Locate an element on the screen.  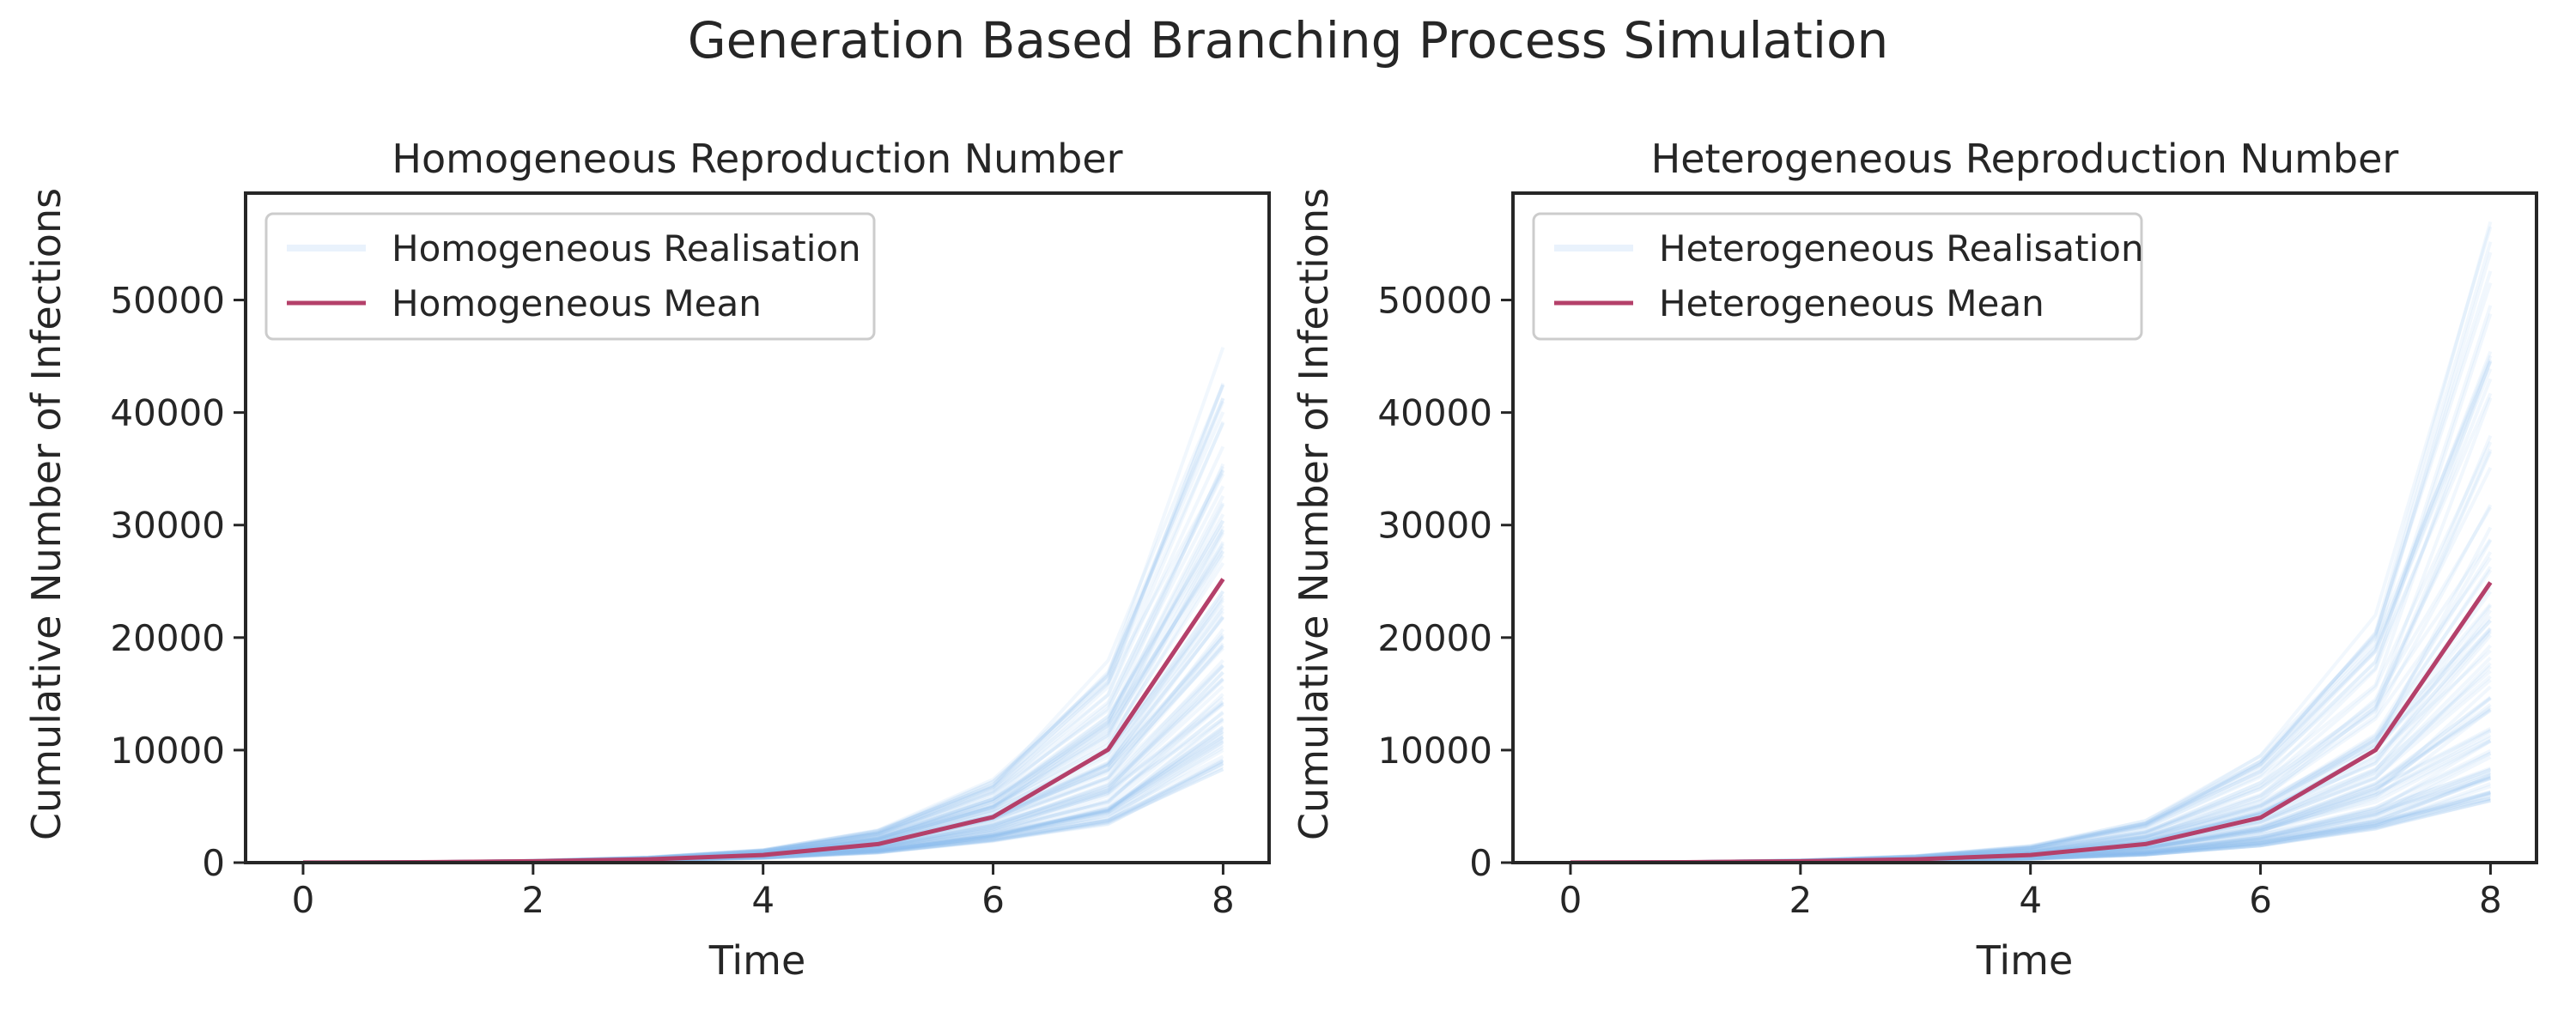
legend-realisation-label: Heterogeneous Realisation is located at coordinates (1902, 248).